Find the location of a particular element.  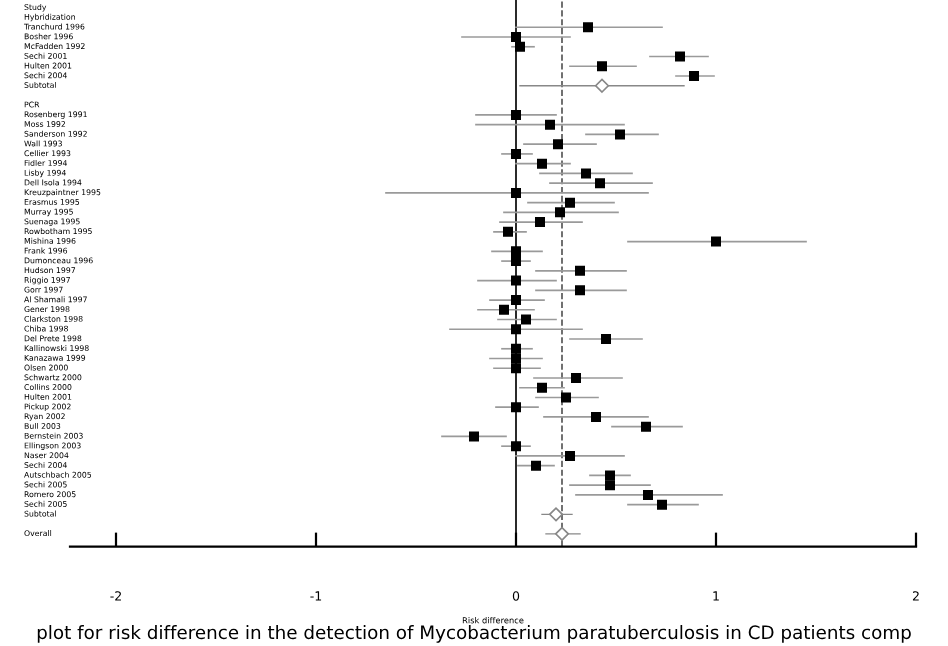

text: plot for risk difference in the detection of Mycobacterium paratuberculosis in CD patients comp is located at coordinates (474, 634).